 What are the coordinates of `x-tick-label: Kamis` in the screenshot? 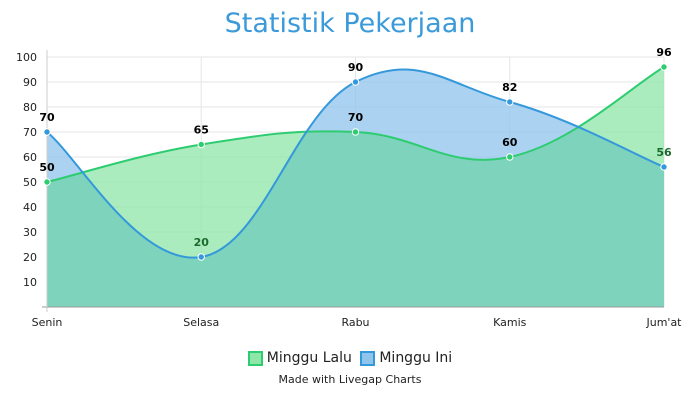 It's located at (510, 322).